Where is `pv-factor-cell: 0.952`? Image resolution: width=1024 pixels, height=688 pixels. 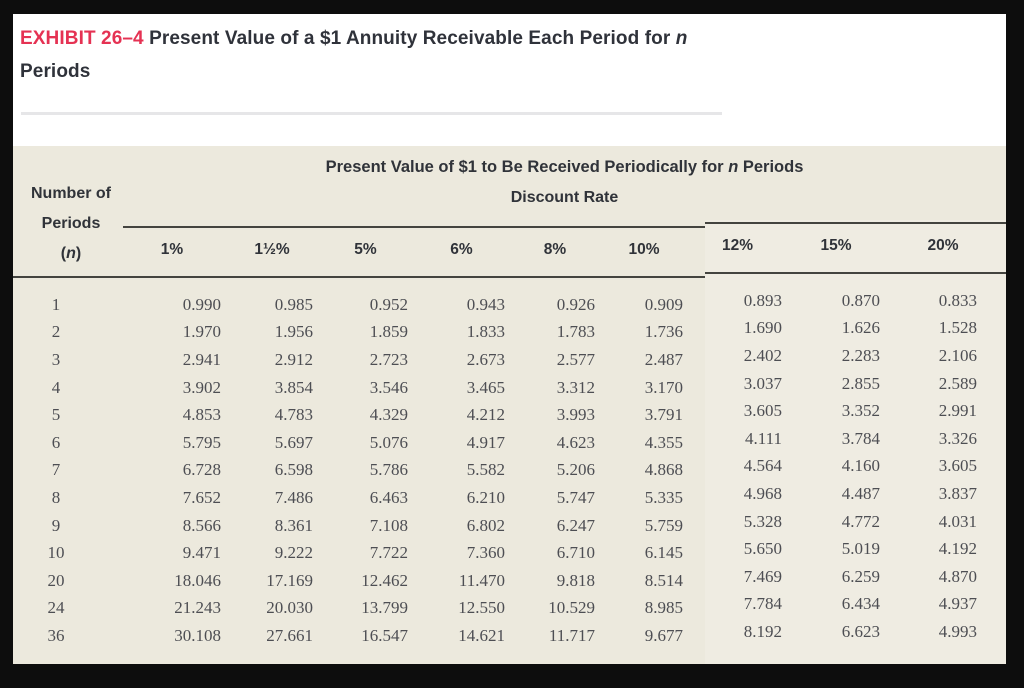 pv-factor-cell: 0.952 is located at coordinates (388, 304).